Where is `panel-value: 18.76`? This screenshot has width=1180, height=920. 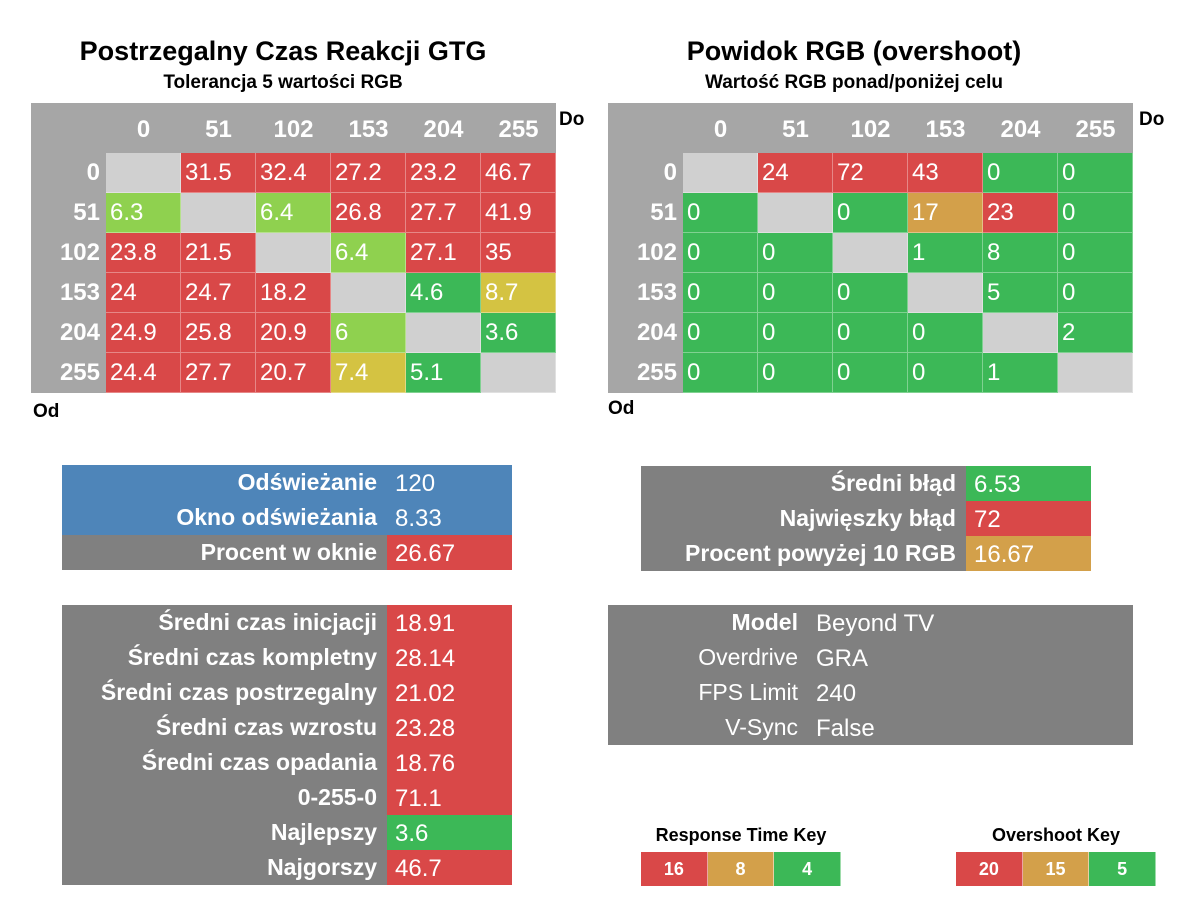 panel-value: 18.76 is located at coordinates (449, 762).